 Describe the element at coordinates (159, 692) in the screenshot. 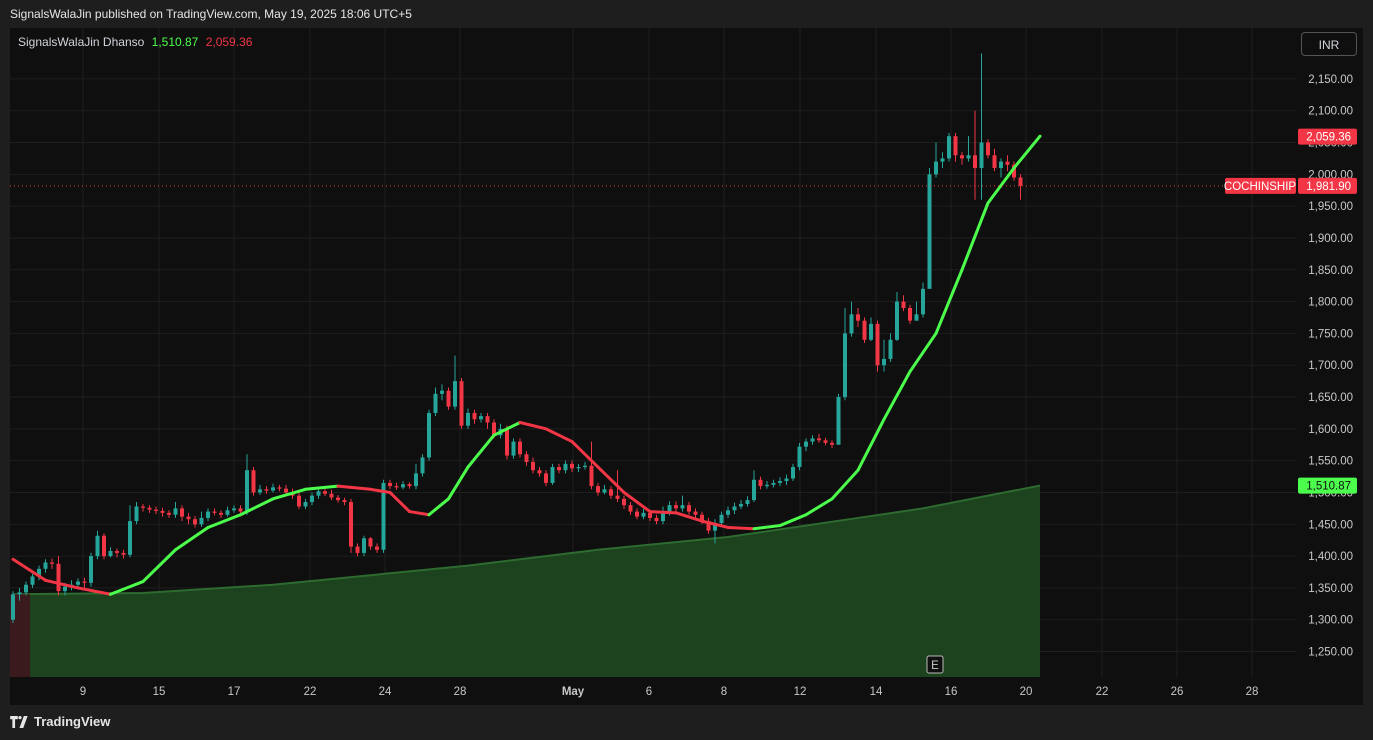

I see `x-axis-tick-label: 15` at that location.